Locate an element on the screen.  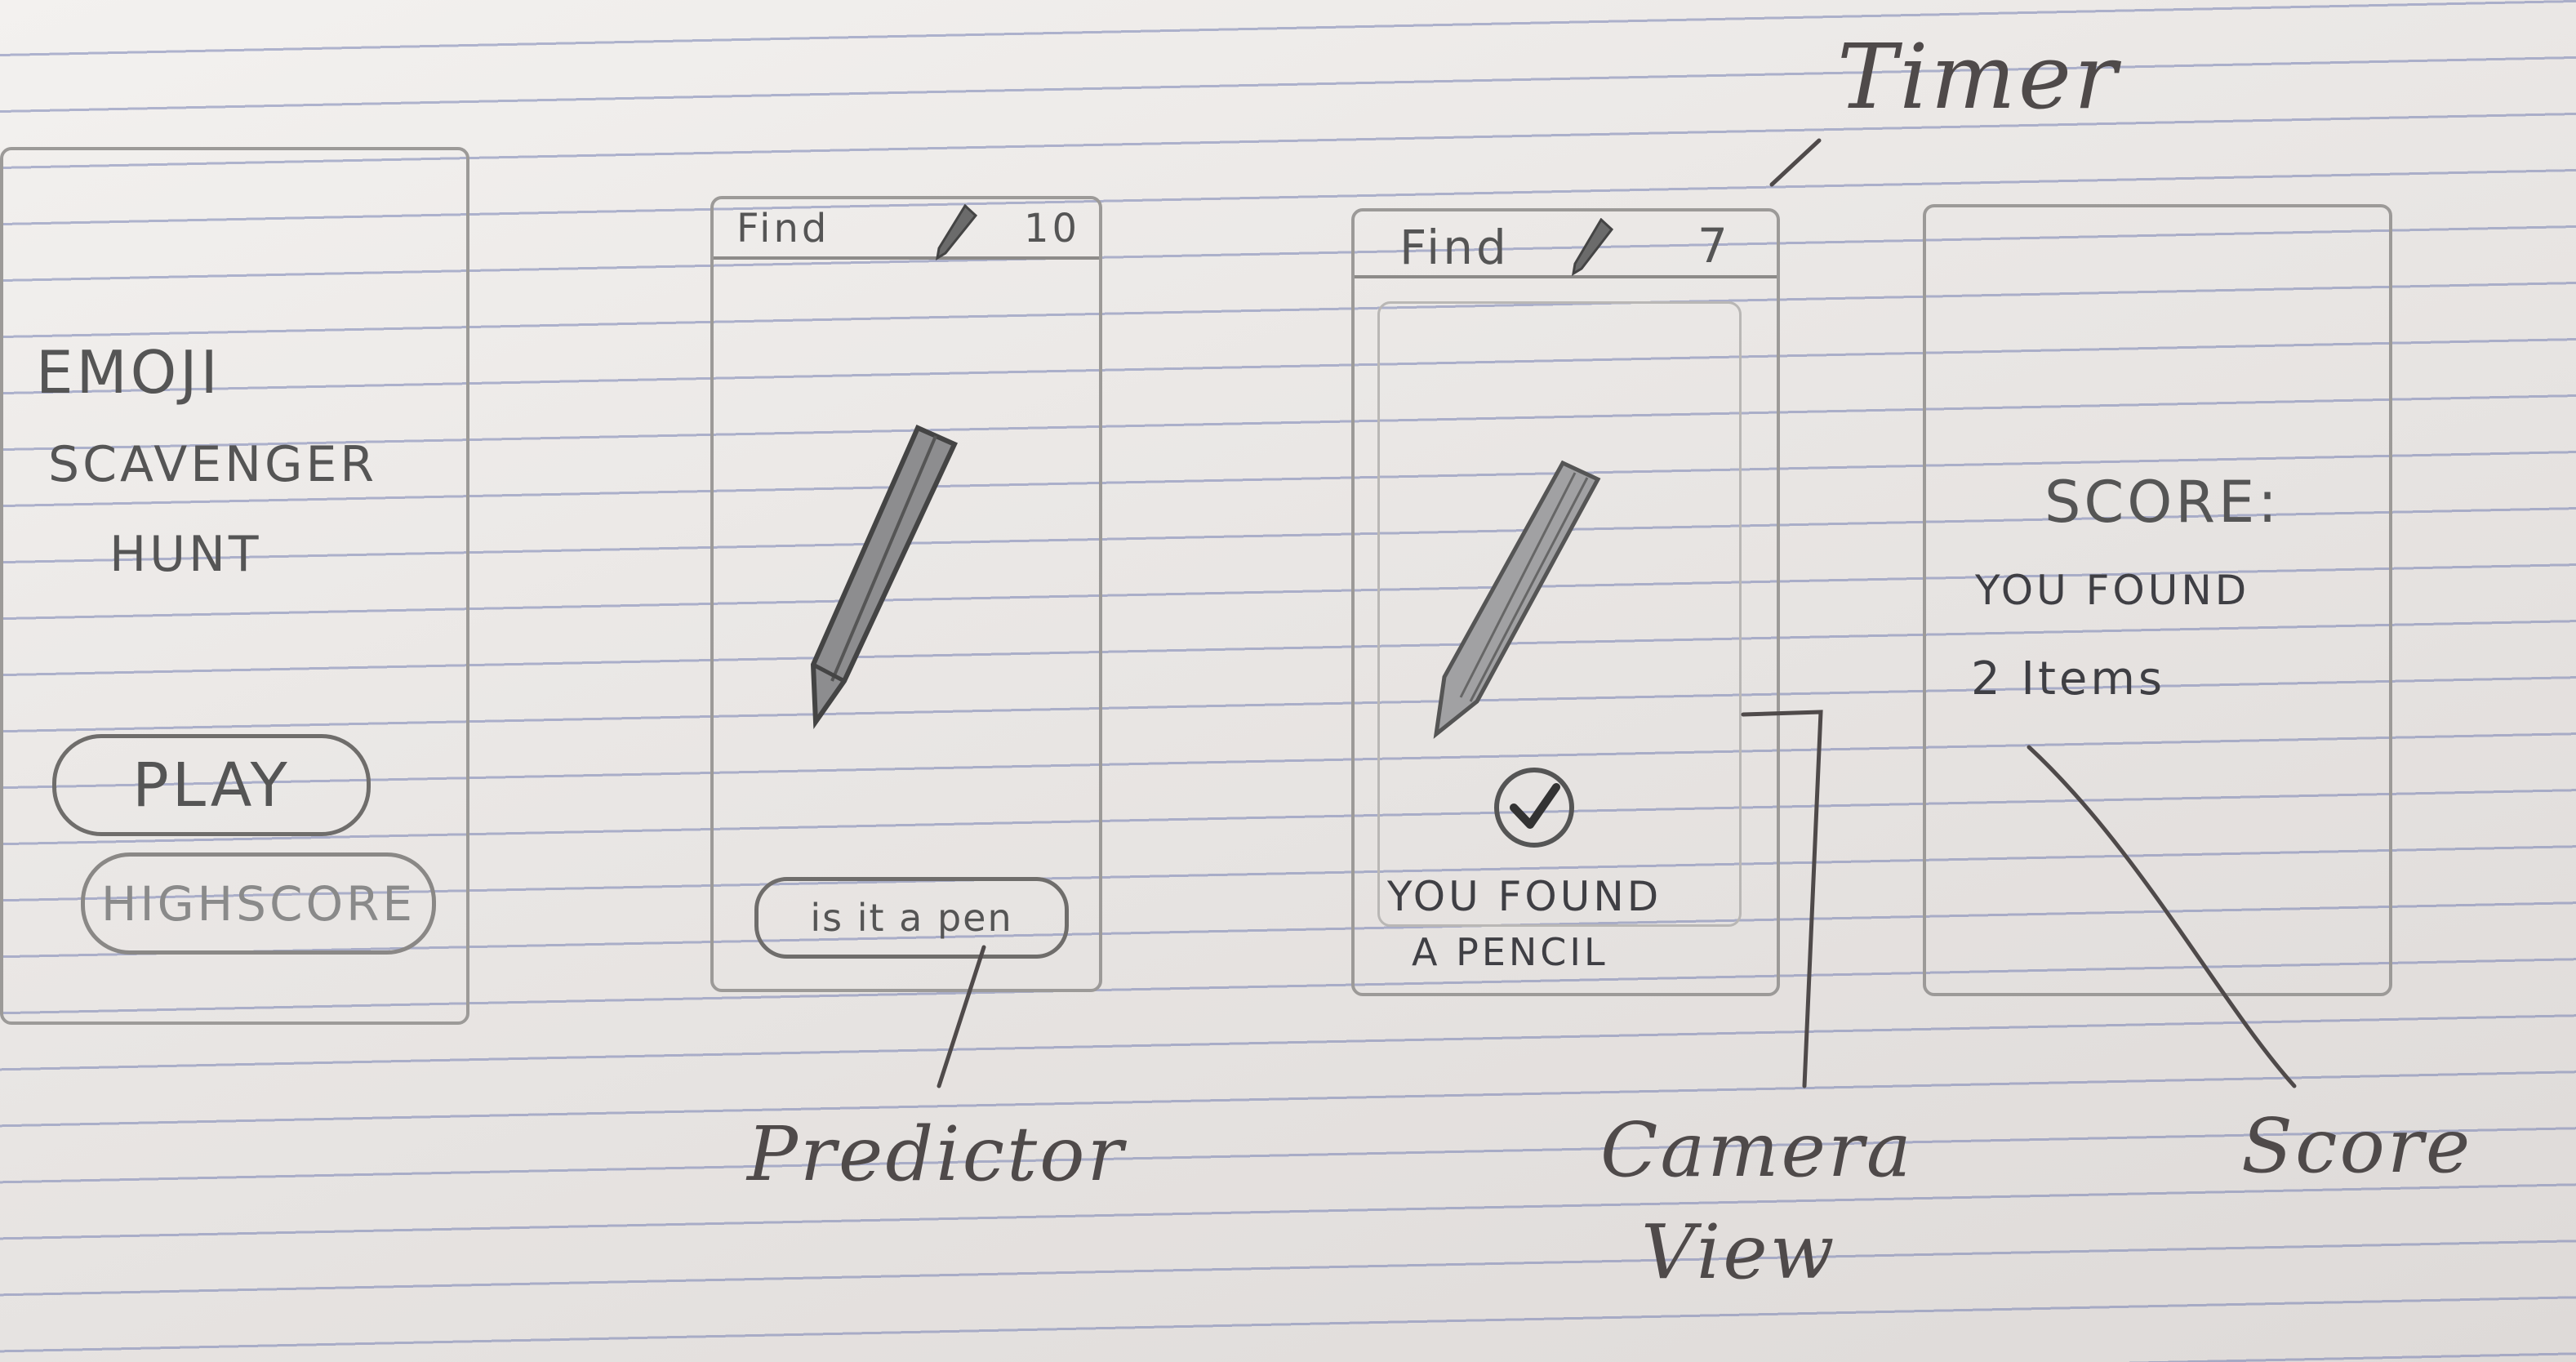
camera-viewfinder is located at coordinates (1559, 614).